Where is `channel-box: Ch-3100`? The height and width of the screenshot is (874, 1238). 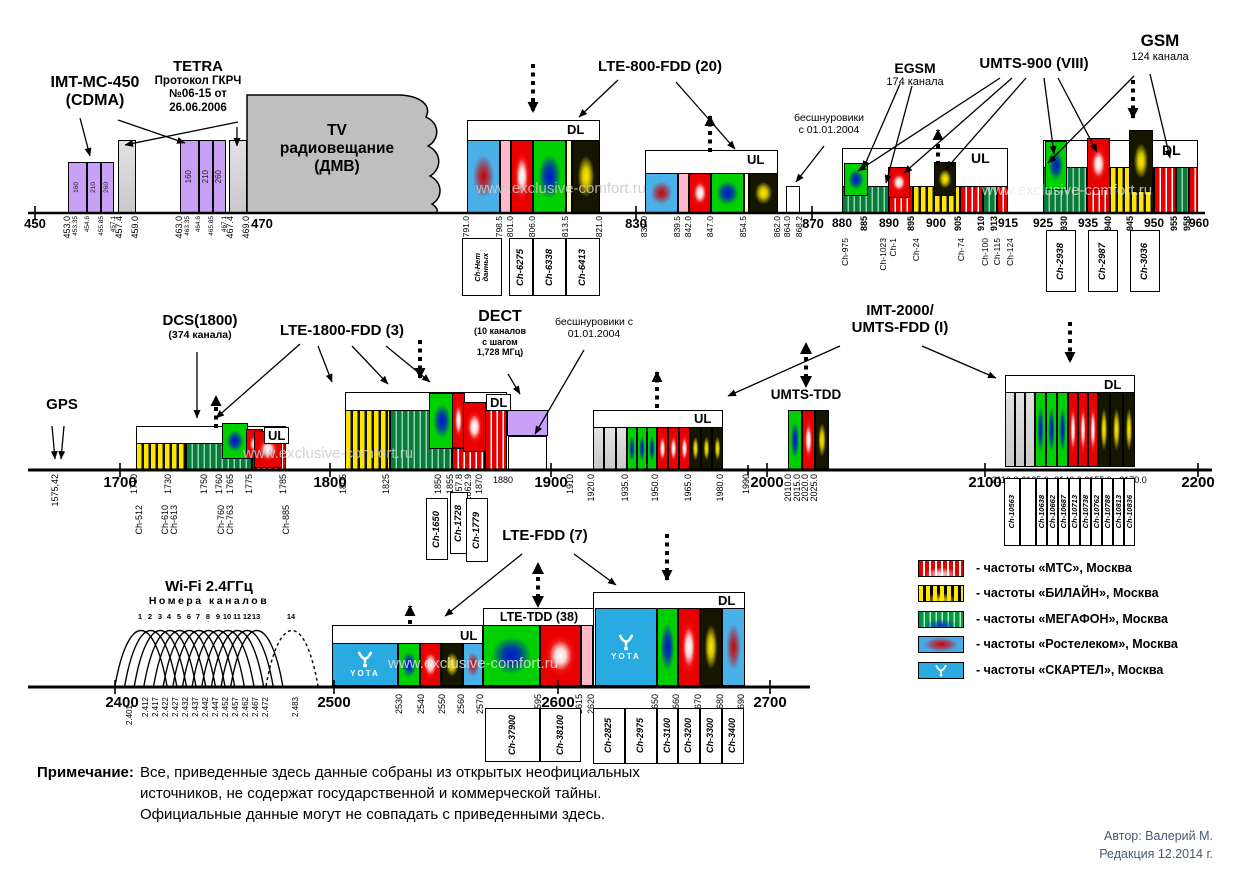 channel-box: Ch-3100 is located at coordinates (667, 736).